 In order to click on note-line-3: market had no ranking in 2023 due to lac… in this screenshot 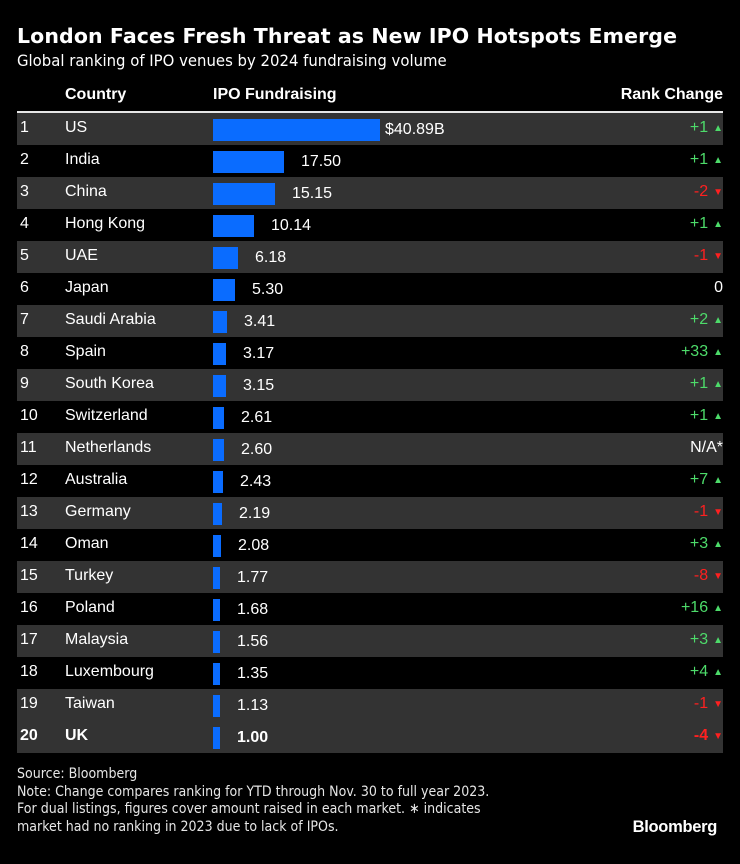, I will do `click(178, 826)`.